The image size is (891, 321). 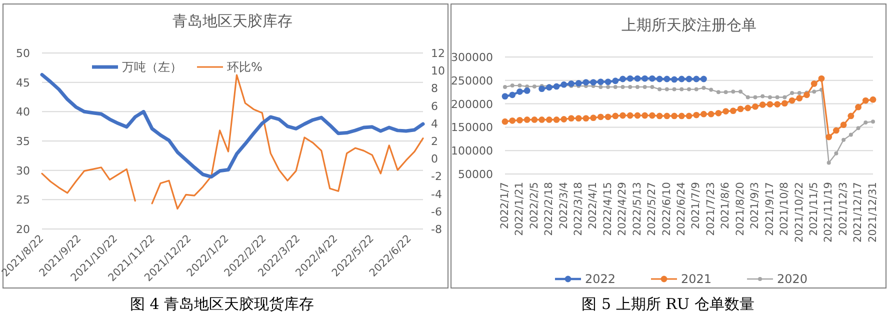 What do you see at coordinates (232, 21) in the screenshot?
I see `chart-title: 青岛地区天胶库存` at bounding box center [232, 21].